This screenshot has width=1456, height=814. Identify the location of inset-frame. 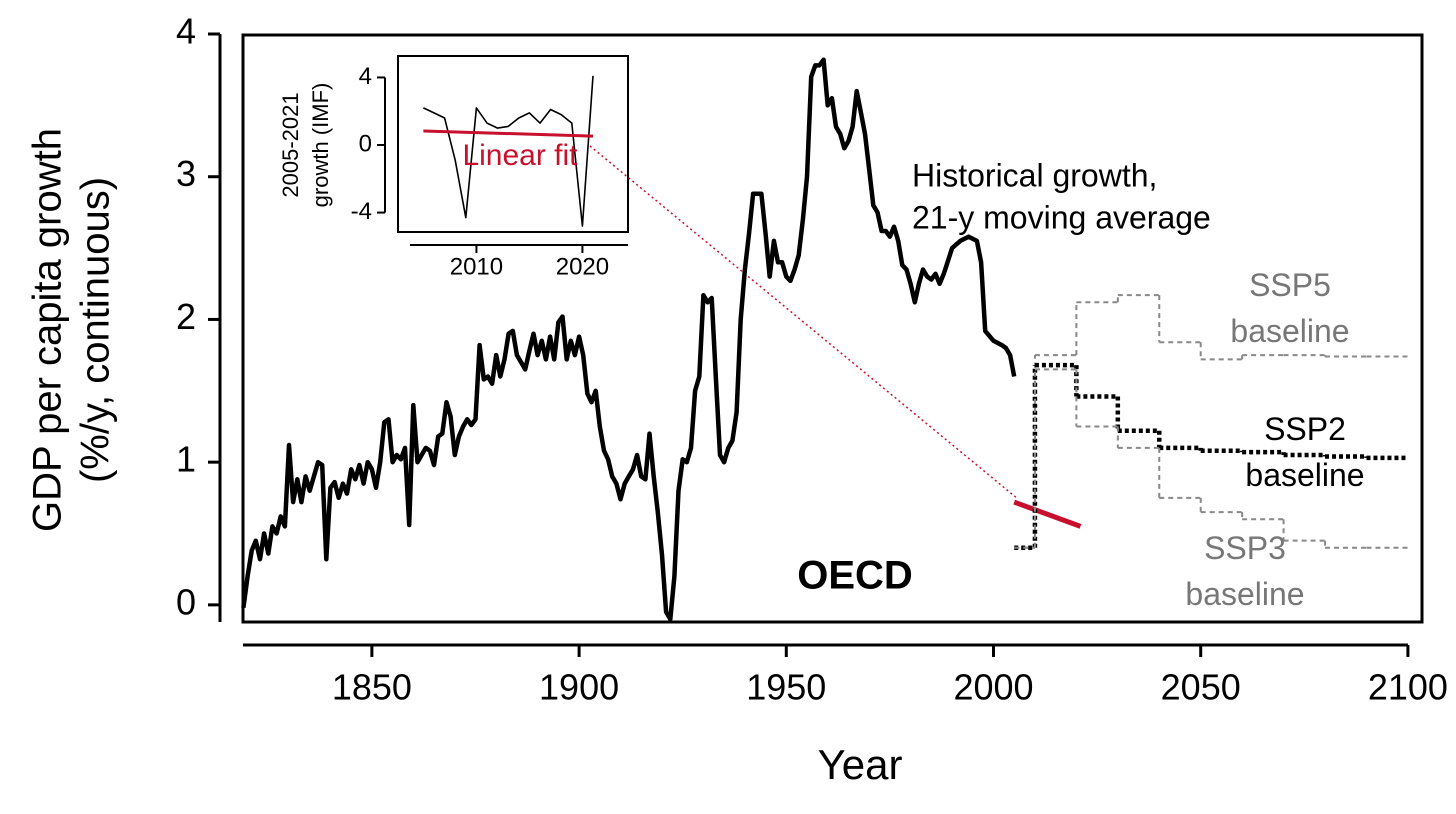
(513, 144).